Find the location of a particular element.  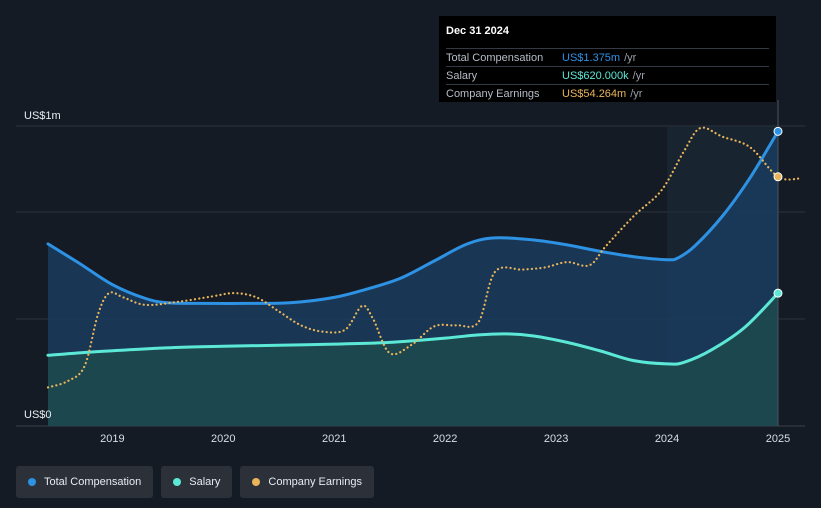

tooltip-value: US$620.000k is located at coordinates (595, 75).